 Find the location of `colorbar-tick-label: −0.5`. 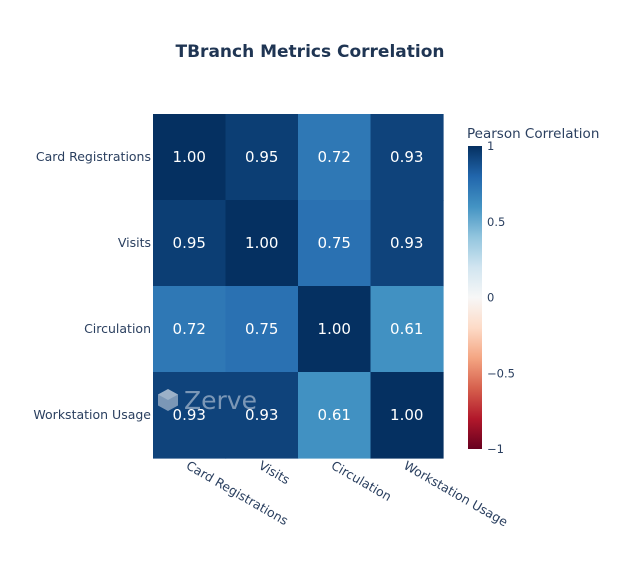

colorbar-tick-label: −0.5 is located at coordinates (501, 373).